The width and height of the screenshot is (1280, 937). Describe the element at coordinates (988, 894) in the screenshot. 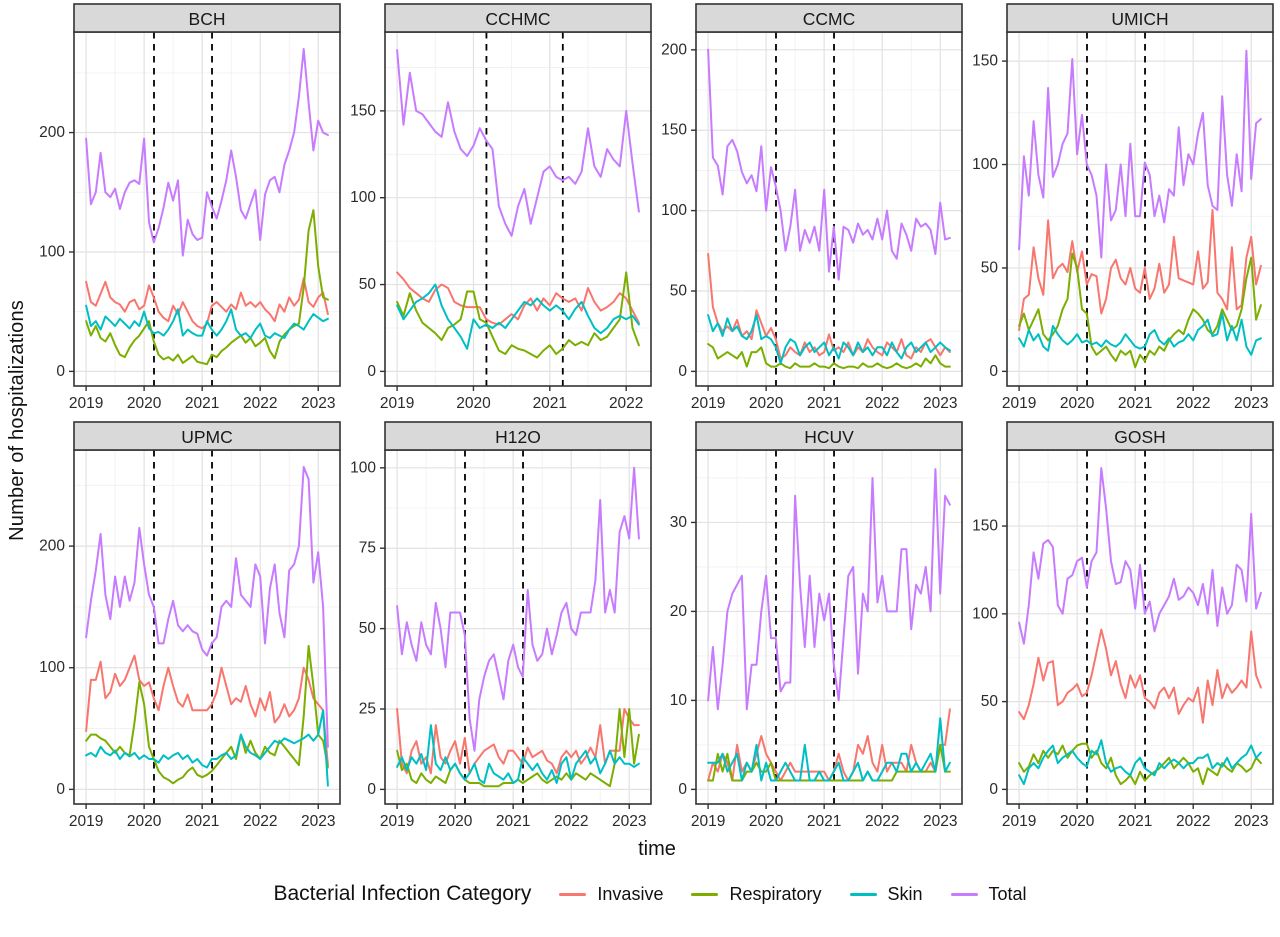

I see `legend-item-total: Total` at that location.